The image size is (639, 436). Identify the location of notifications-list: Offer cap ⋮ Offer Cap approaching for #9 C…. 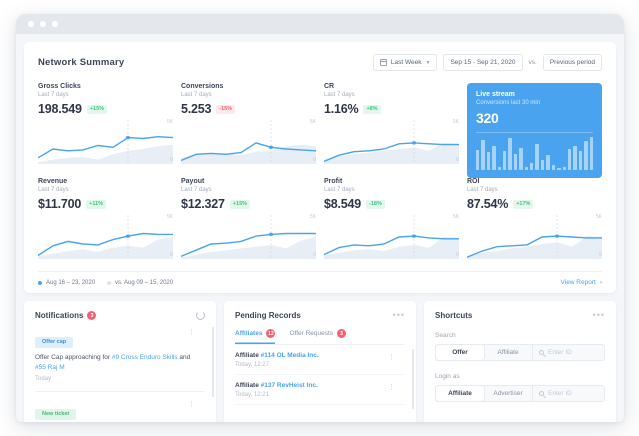
(120, 375).